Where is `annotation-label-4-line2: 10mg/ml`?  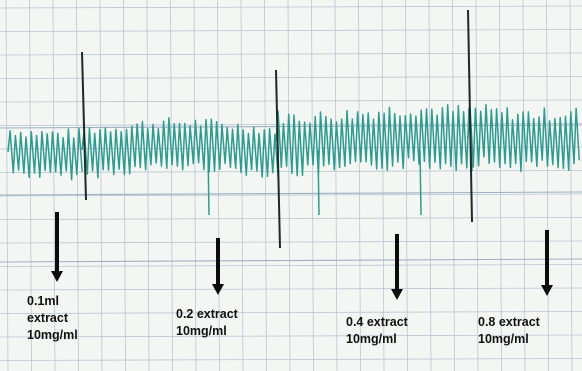 annotation-label-4-line2: 10mg/ml is located at coordinates (503, 339).